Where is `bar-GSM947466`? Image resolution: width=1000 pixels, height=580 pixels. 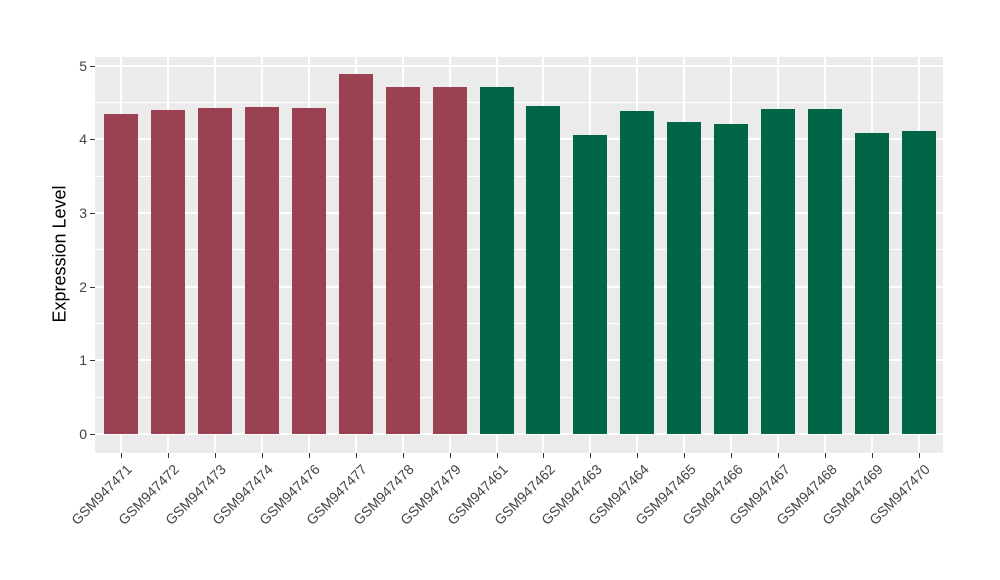
bar-GSM947466 is located at coordinates (731, 278).